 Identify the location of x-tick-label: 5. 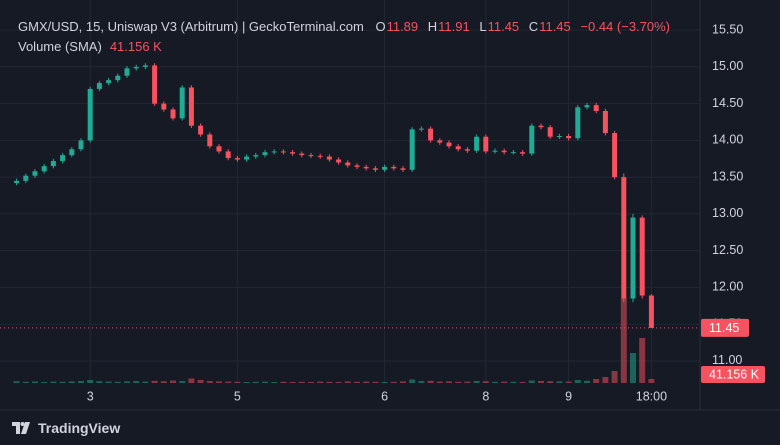
(237, 396).